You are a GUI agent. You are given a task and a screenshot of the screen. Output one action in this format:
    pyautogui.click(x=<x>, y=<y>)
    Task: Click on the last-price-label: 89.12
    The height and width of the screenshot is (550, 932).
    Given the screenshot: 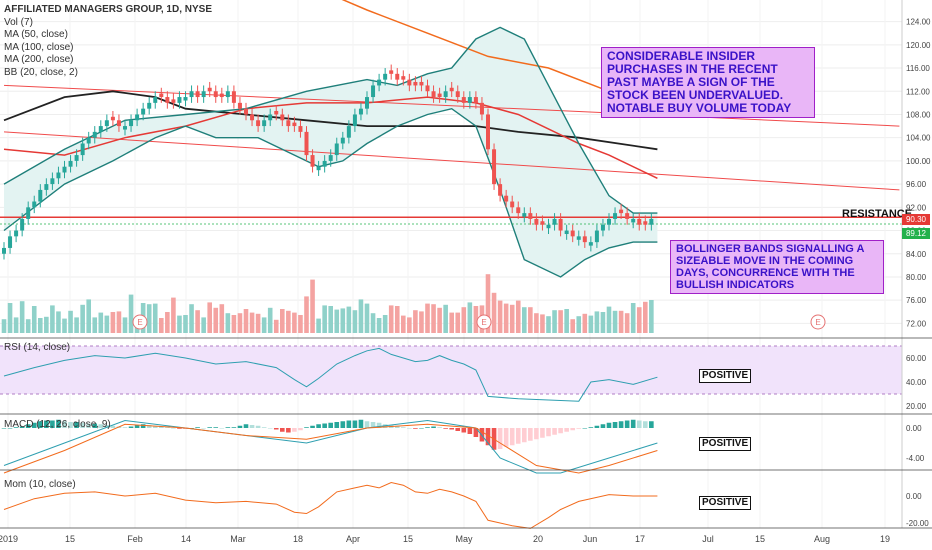 What is the action you would take?
    pyautogui.click(x=916, y=233)
    